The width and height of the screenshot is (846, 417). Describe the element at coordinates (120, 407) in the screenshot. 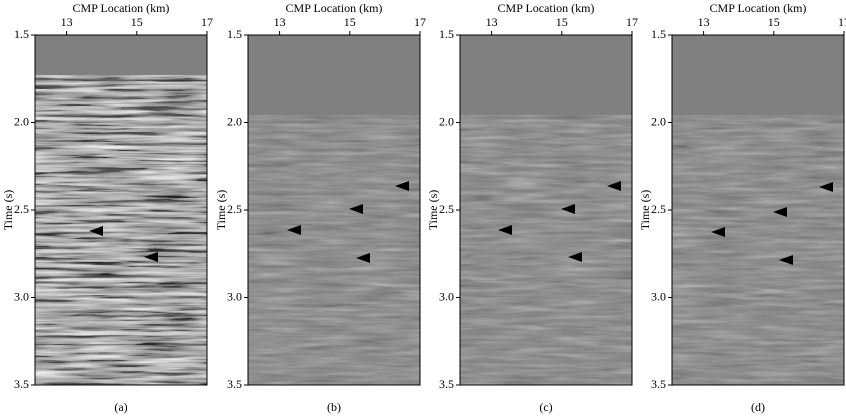

I see `caption: (a)` at that location.